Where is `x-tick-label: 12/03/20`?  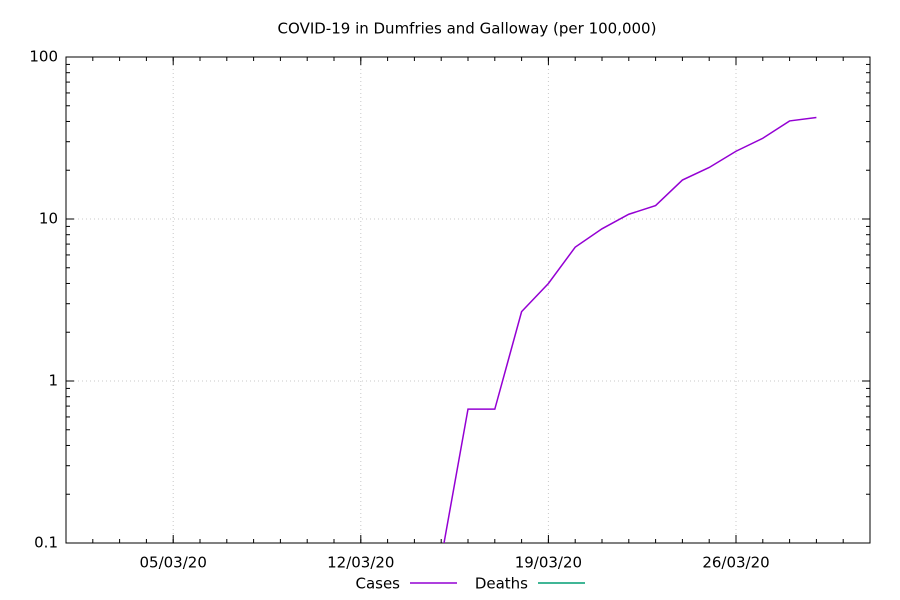 x-tick-label: 12/03/20 is located at coordinates (360, 563).